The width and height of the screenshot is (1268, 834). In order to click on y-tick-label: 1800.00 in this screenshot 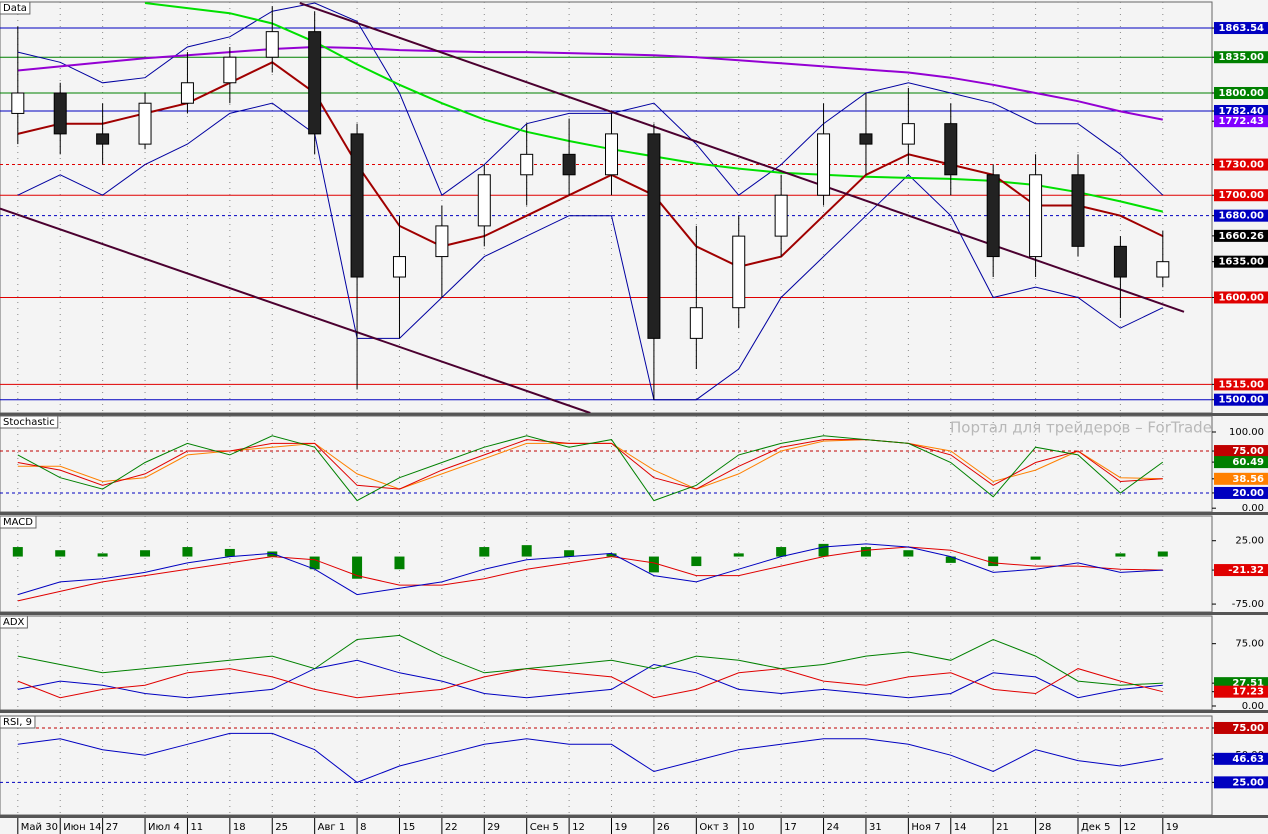, I will do `click(1241, 93)`.